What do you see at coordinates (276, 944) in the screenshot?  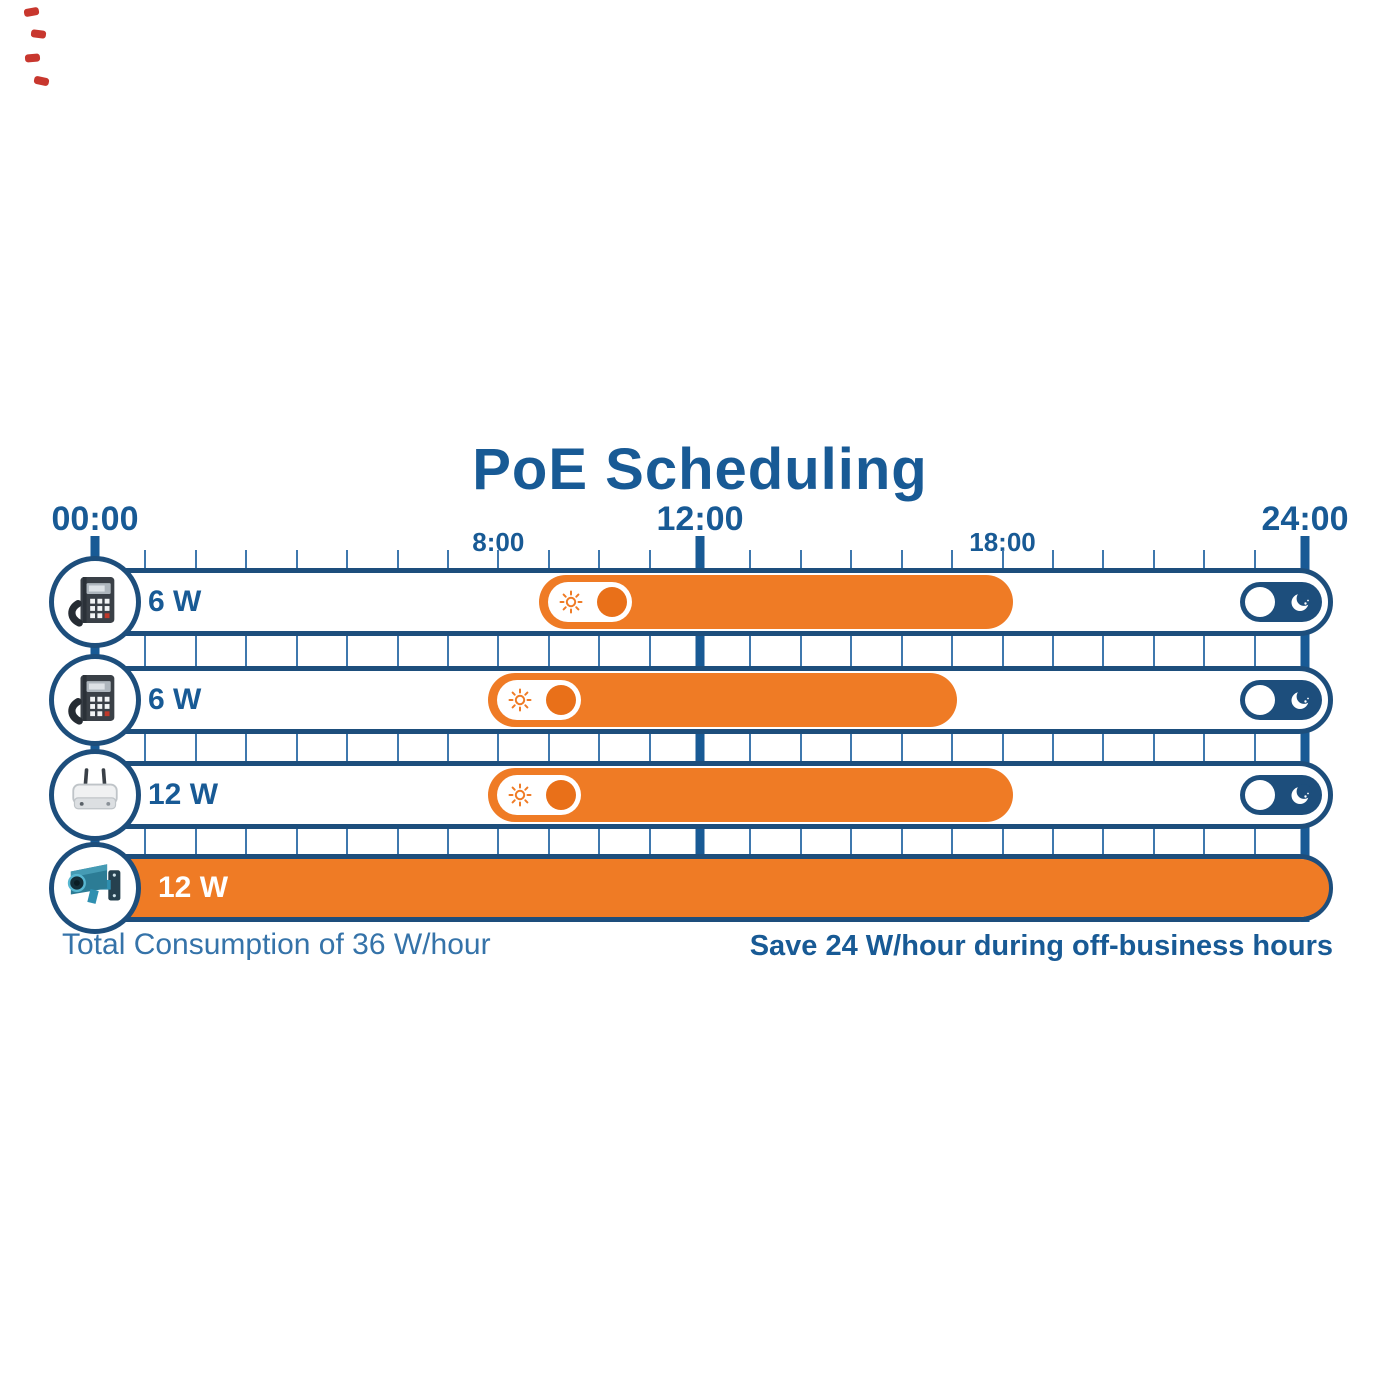 I see `footer-total-consumption: Total Consumption of 36 W/hour` at bounding box center [276, 944].